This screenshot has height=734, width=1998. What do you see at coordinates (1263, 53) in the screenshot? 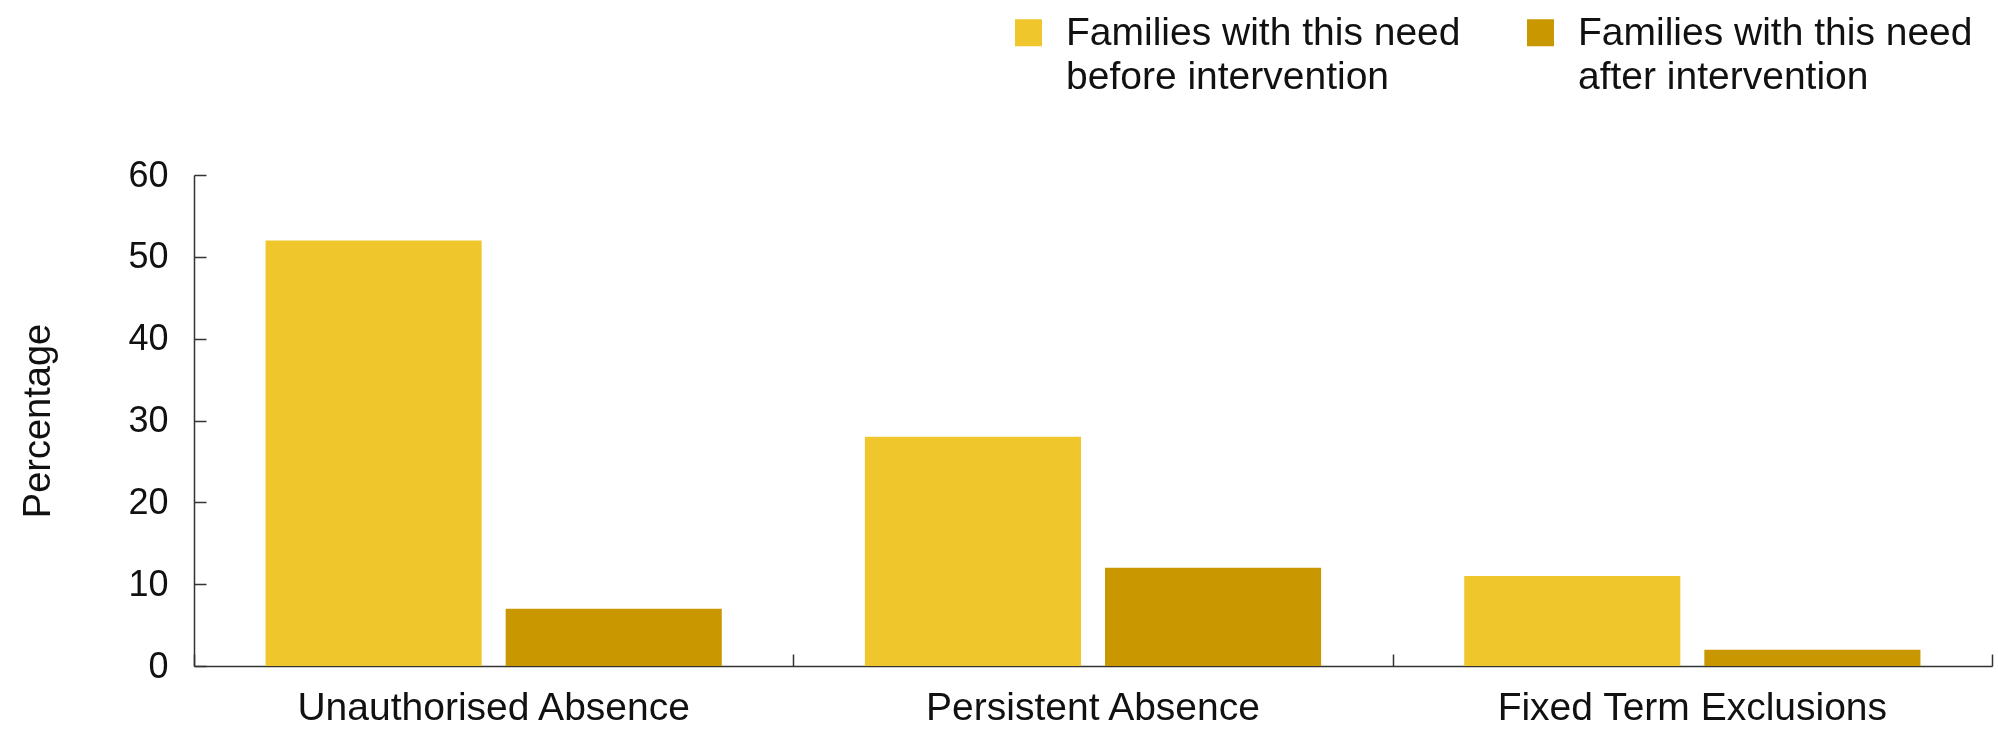
I see `legend-label: Families with this need before intervention` at bounding box center [1263, 53].